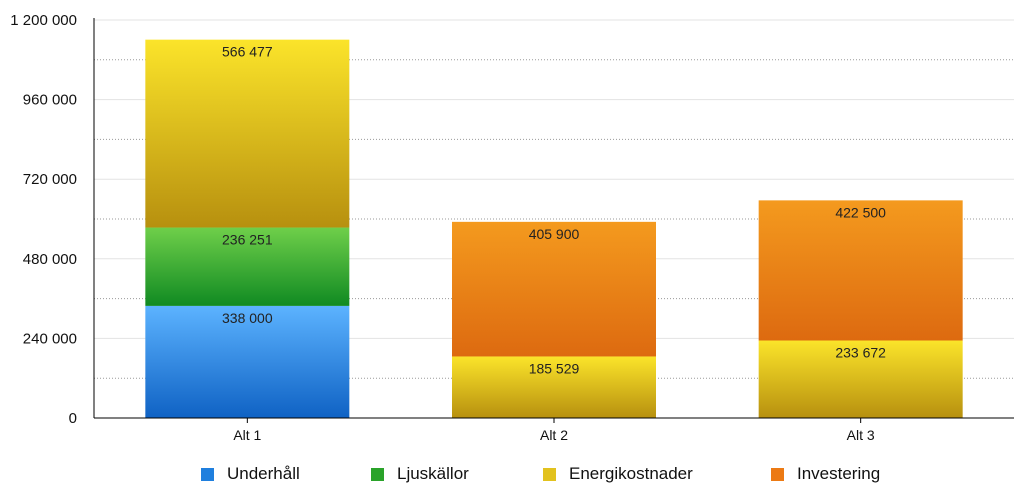  Describe the element at coordinates (50, 259) in the screenshot. I see `y-tick-label: 480 000` at that location.